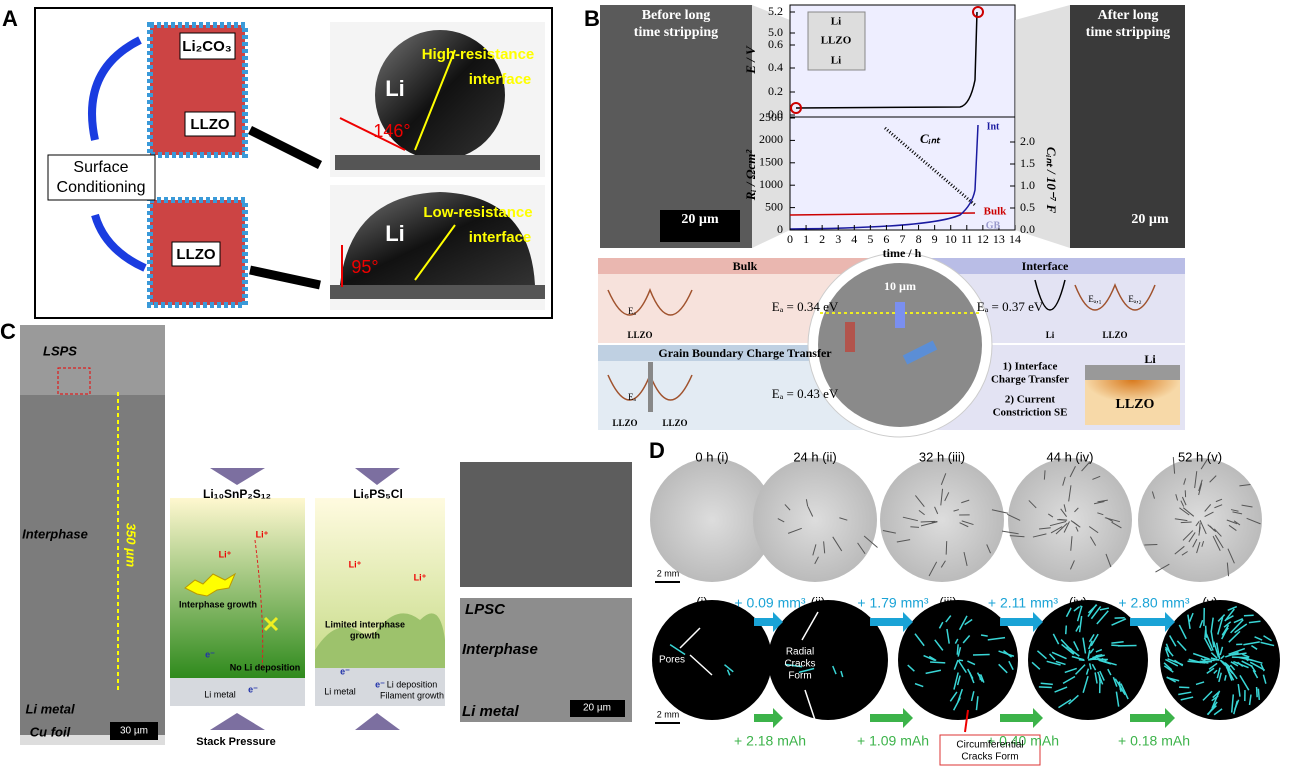  Describe the element at coordinates (1115, 296) in the screenshot. I see `energy-wells` at that location.